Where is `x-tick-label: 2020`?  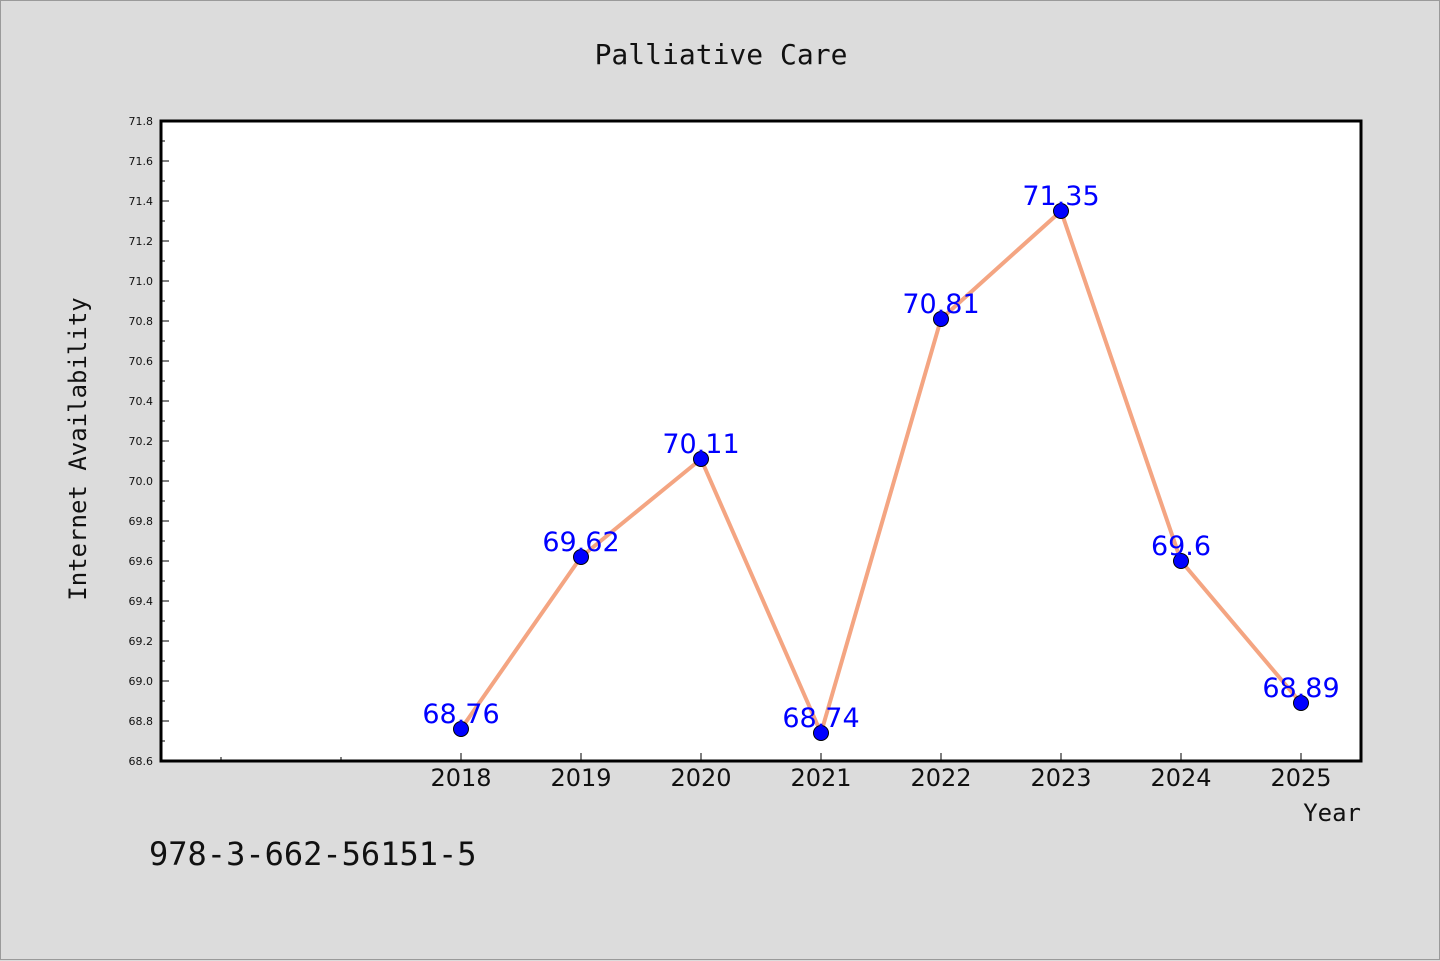 x-tick-label: 2020 is located at coordinates (700, 778).